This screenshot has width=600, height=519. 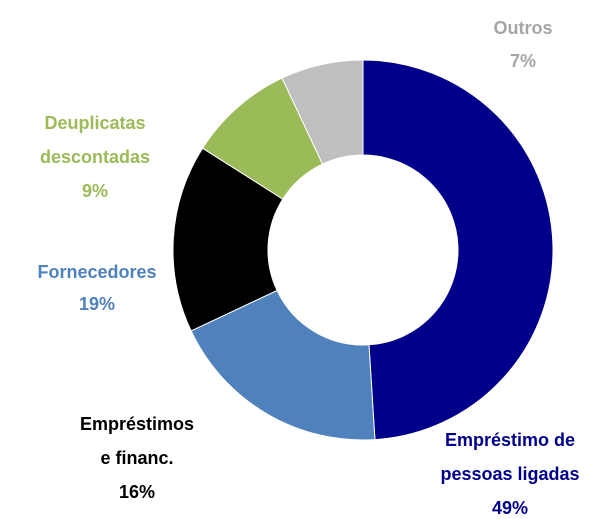 What do you see at coordinates (97, 304) in the screenshot?
I see `value-label: 19%` at bounding box center [97, 304].